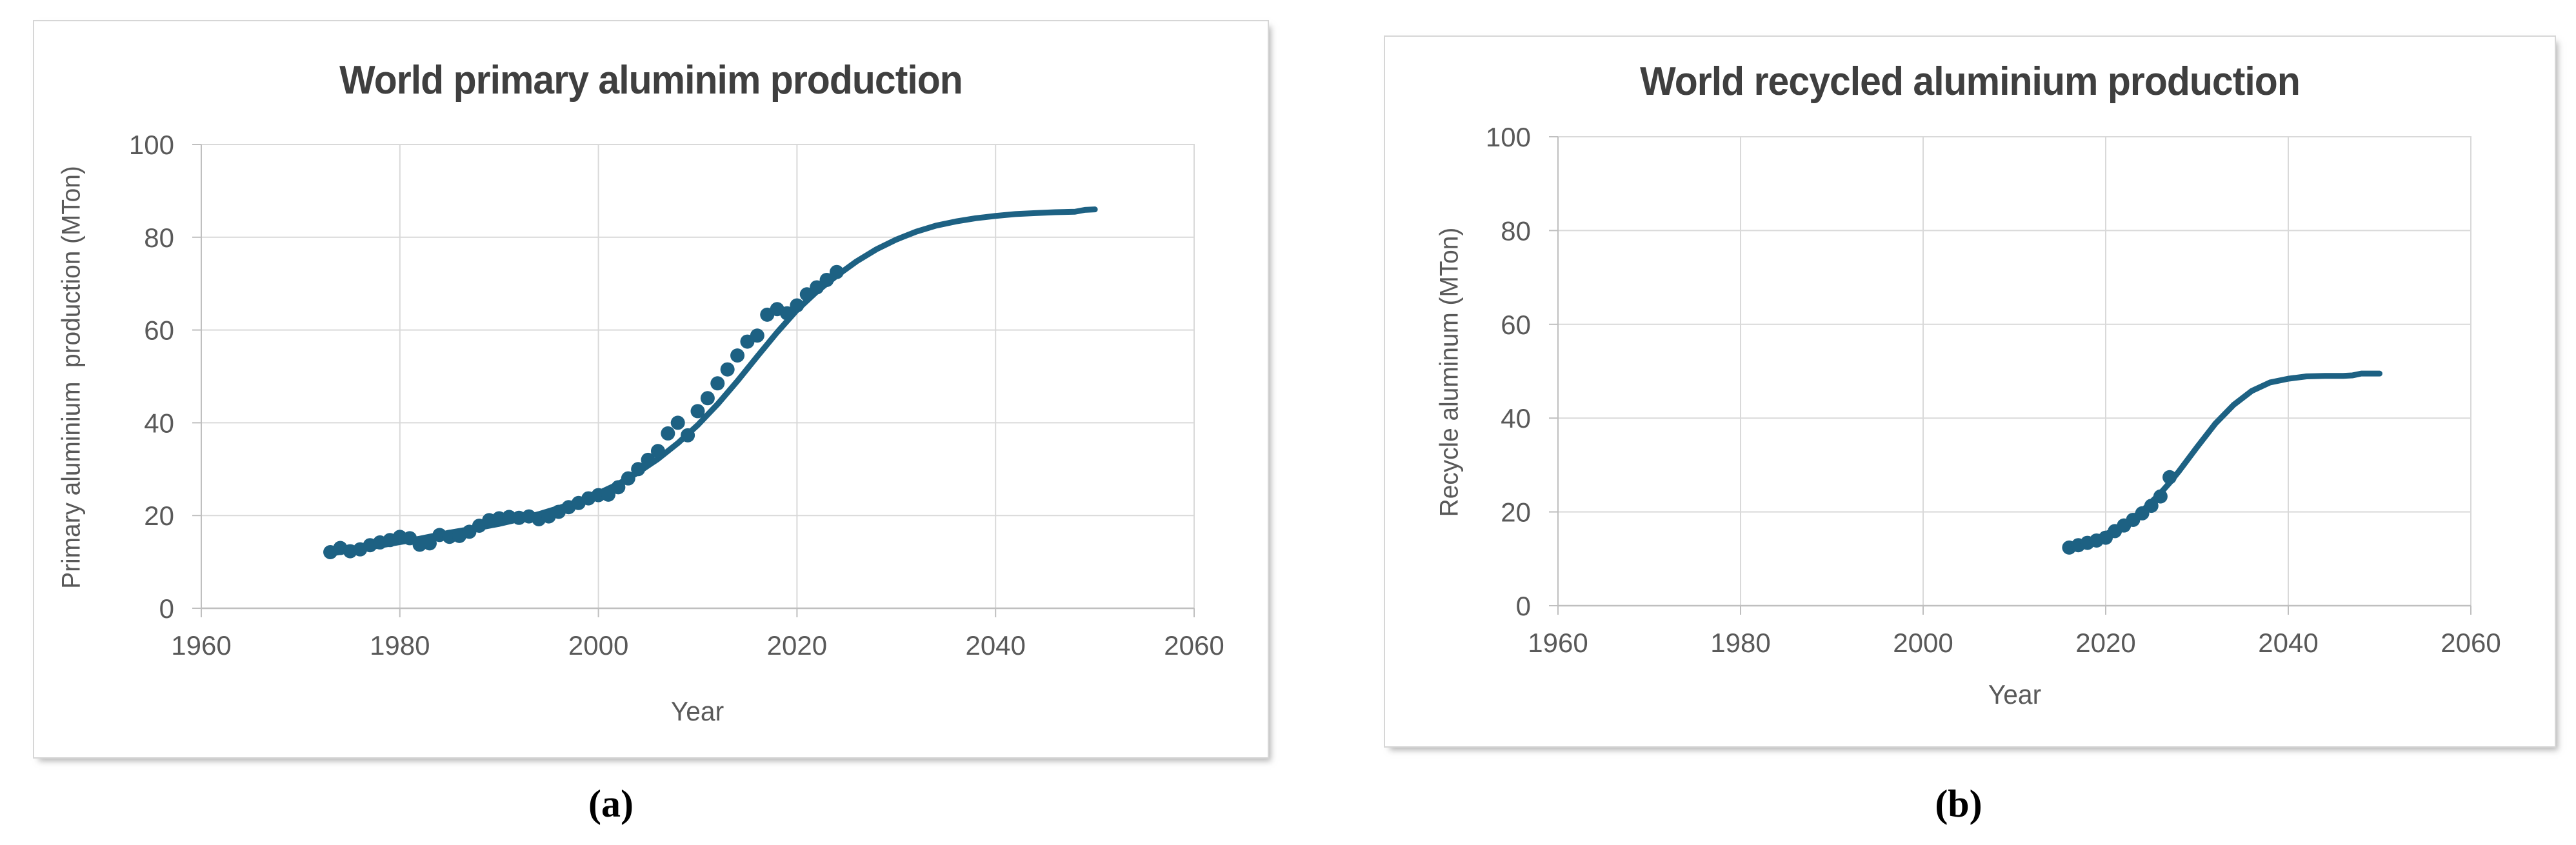 This screenshot has width=2576, height=845. Describe the element at coordinates (611, 803) in the screenshot. I see `subfigure-label-a: (a)` at that location.